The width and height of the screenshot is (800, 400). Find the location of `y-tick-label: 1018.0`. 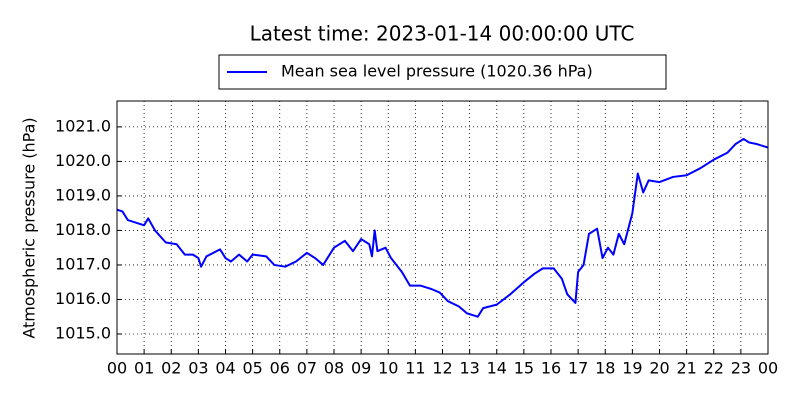

y-tick-label: 1018.0 is located at coordinates (83, 229).